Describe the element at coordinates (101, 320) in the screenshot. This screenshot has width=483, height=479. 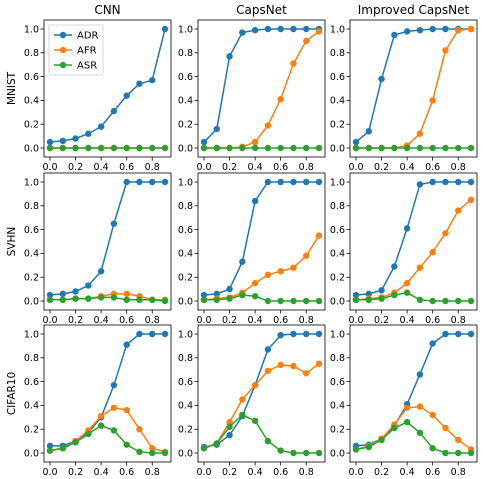
I see `x-tick-label-cnn-svhn: 0.4` at that location.